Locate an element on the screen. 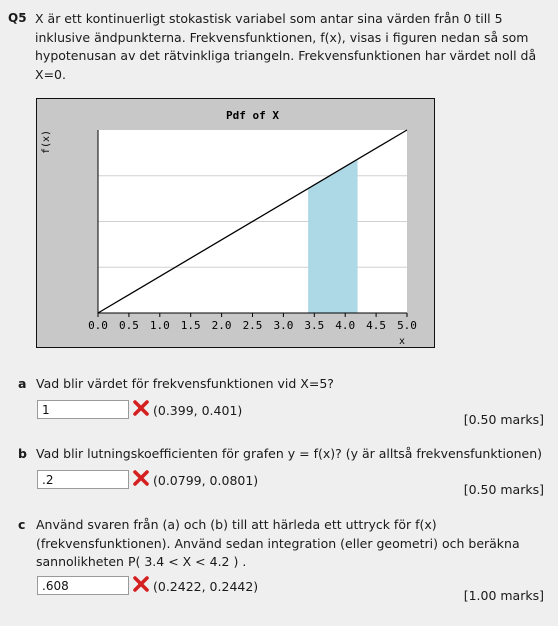 This screenshot has width=558, height=626. part-a-marks: [0.50 marks] is located at coordinates (503, 419).